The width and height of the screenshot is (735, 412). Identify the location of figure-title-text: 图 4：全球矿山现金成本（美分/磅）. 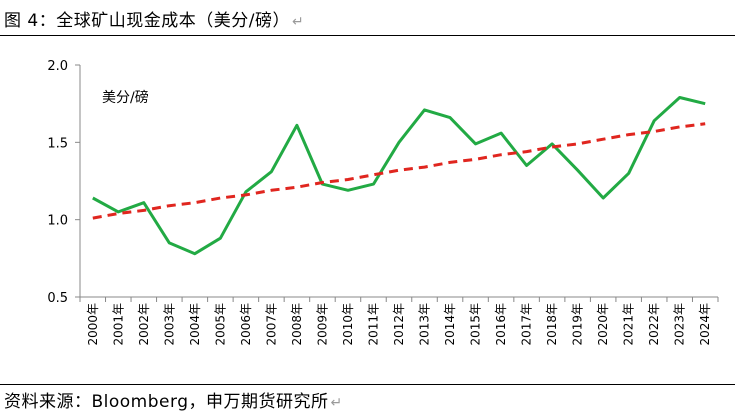
(147, 21).